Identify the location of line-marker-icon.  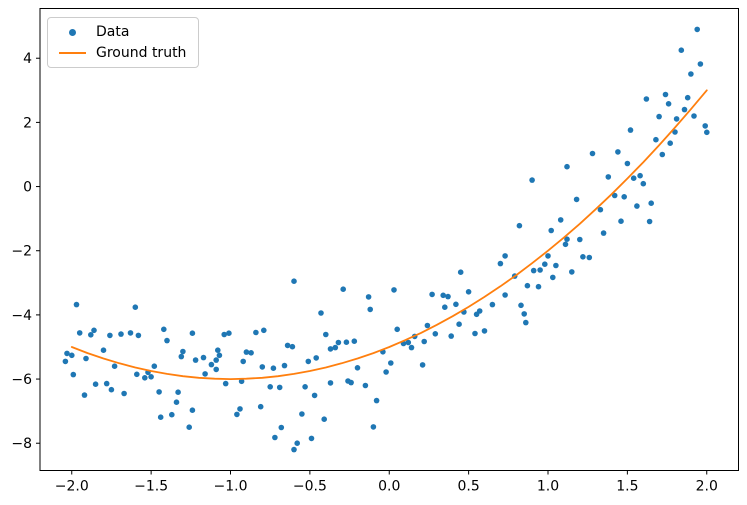
(72, 53).